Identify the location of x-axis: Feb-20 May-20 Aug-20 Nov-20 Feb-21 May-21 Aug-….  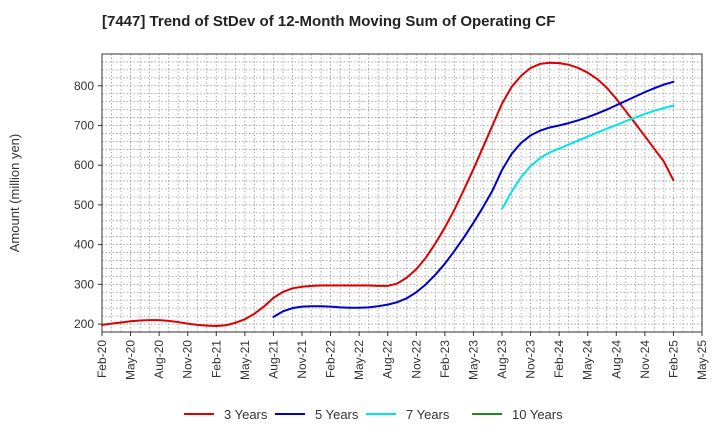
(402, 356).